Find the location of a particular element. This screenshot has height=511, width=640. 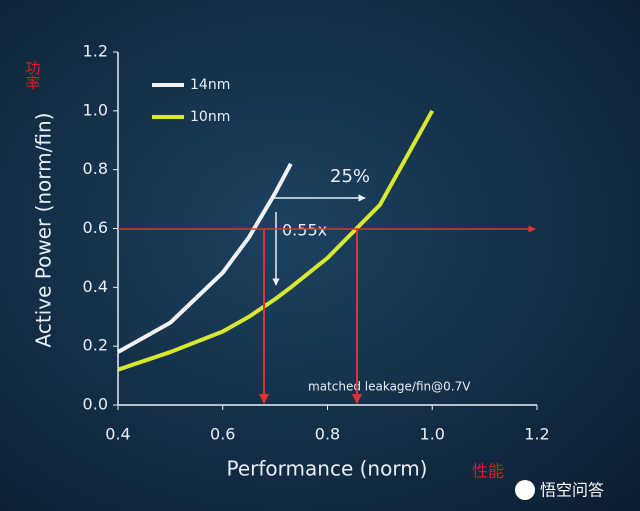

x-axis-title: Performance (norm) is located at coordinates (327, 469).